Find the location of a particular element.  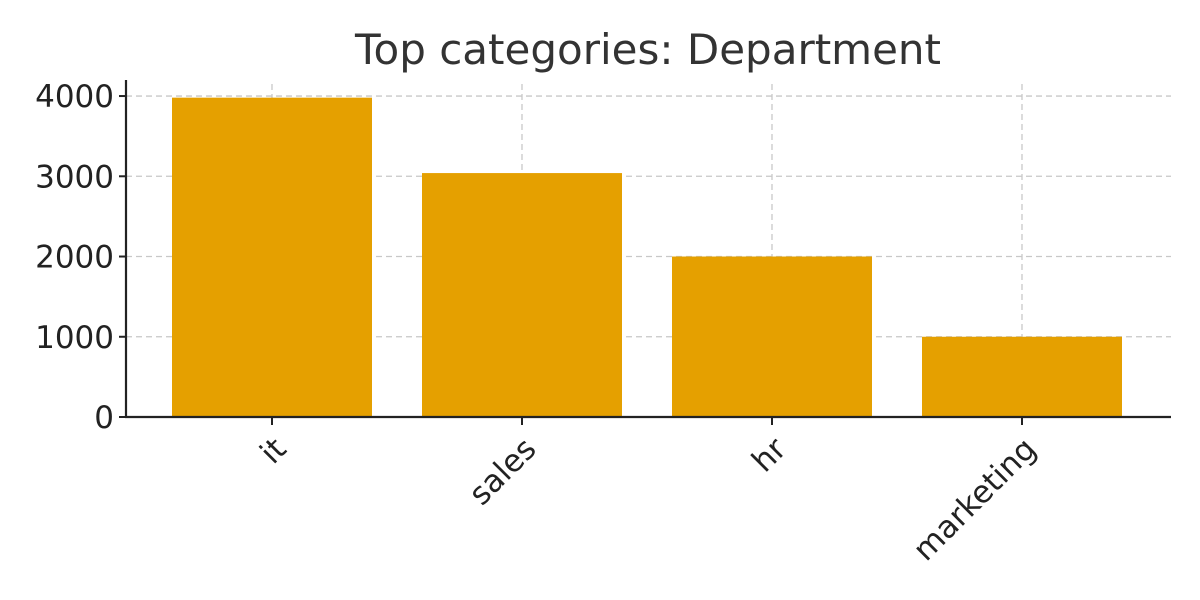

y-tick-label: 3000 is located at coordinates (74, 177).